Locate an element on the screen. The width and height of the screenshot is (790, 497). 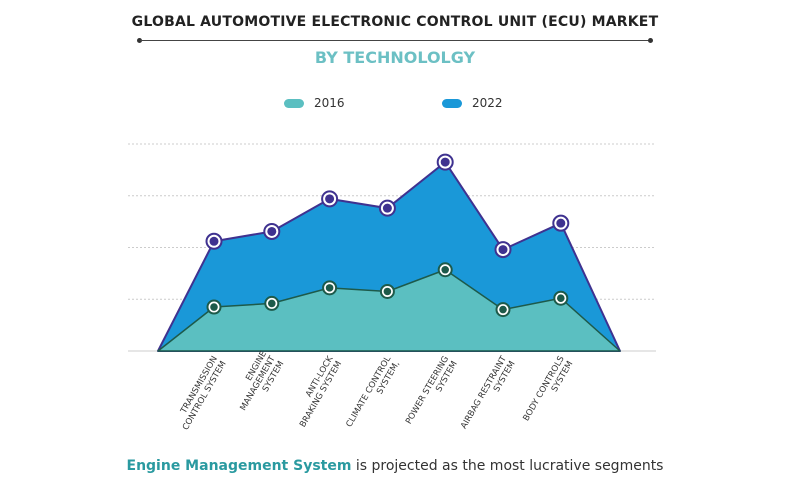
x-tick-label: ANTI-LOCKBRAKING SYSTEM is located at coordinates (316, 391).